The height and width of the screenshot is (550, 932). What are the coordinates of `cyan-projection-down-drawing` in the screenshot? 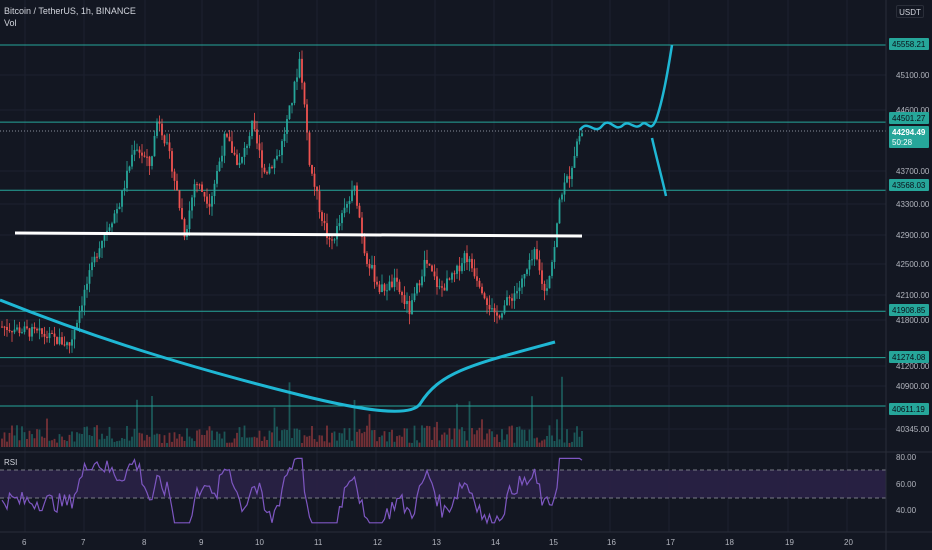 It's located at (659, 167).